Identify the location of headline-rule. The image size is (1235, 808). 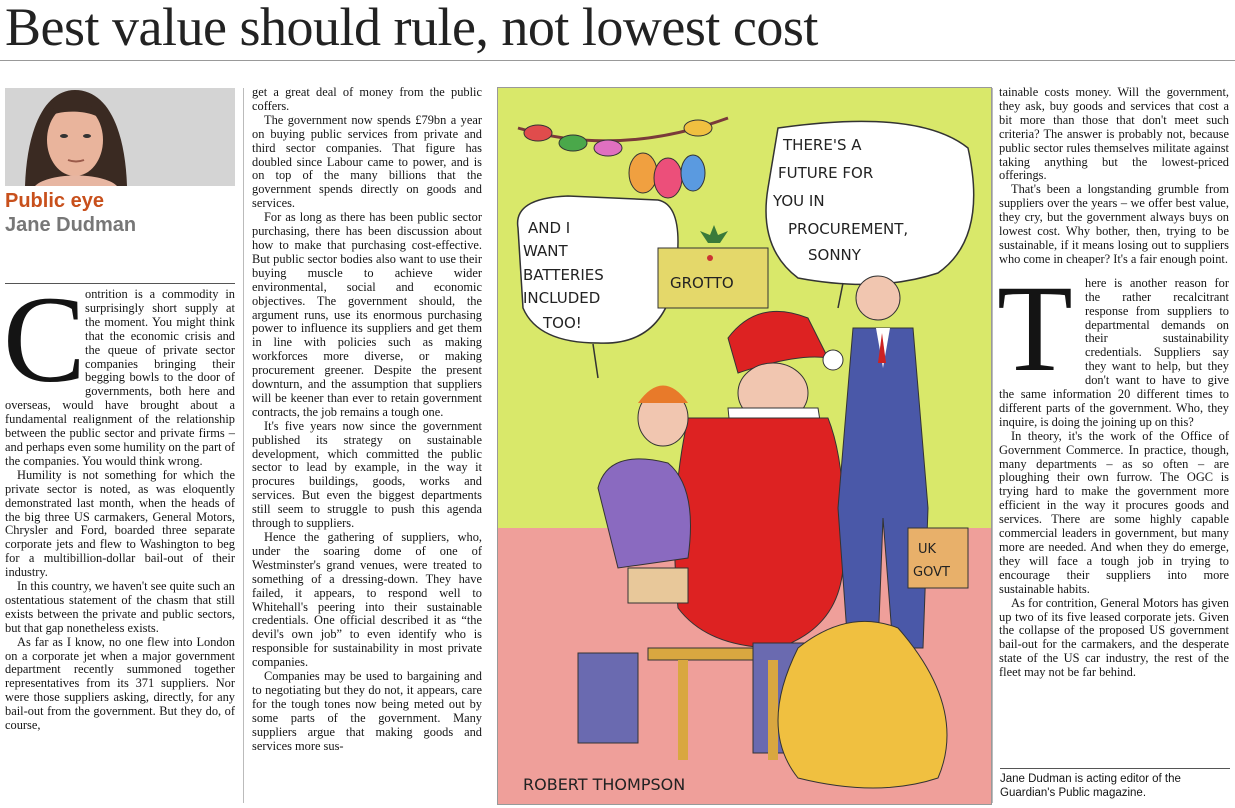
(617, 60).